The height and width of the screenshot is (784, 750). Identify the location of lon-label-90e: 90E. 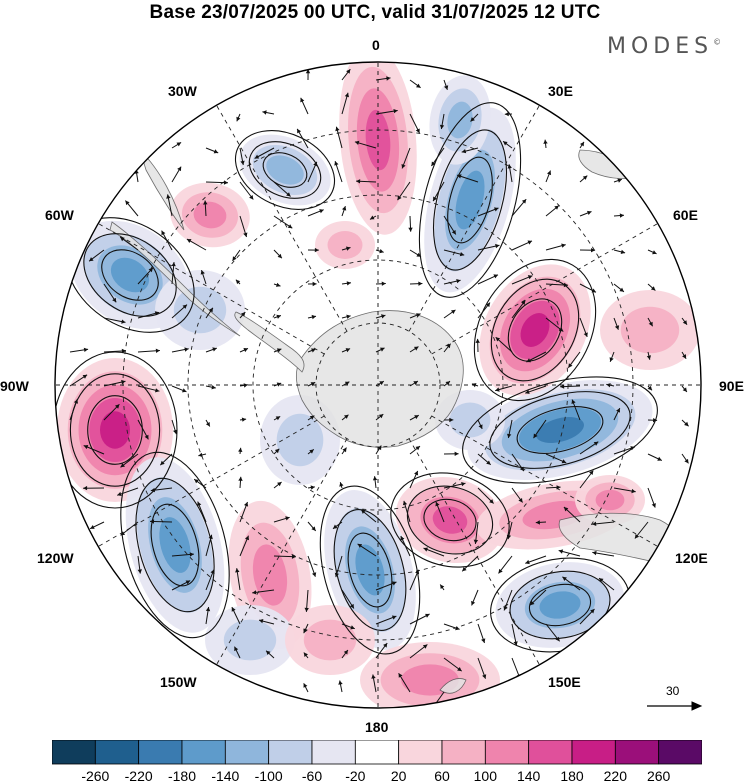
(731, 386).